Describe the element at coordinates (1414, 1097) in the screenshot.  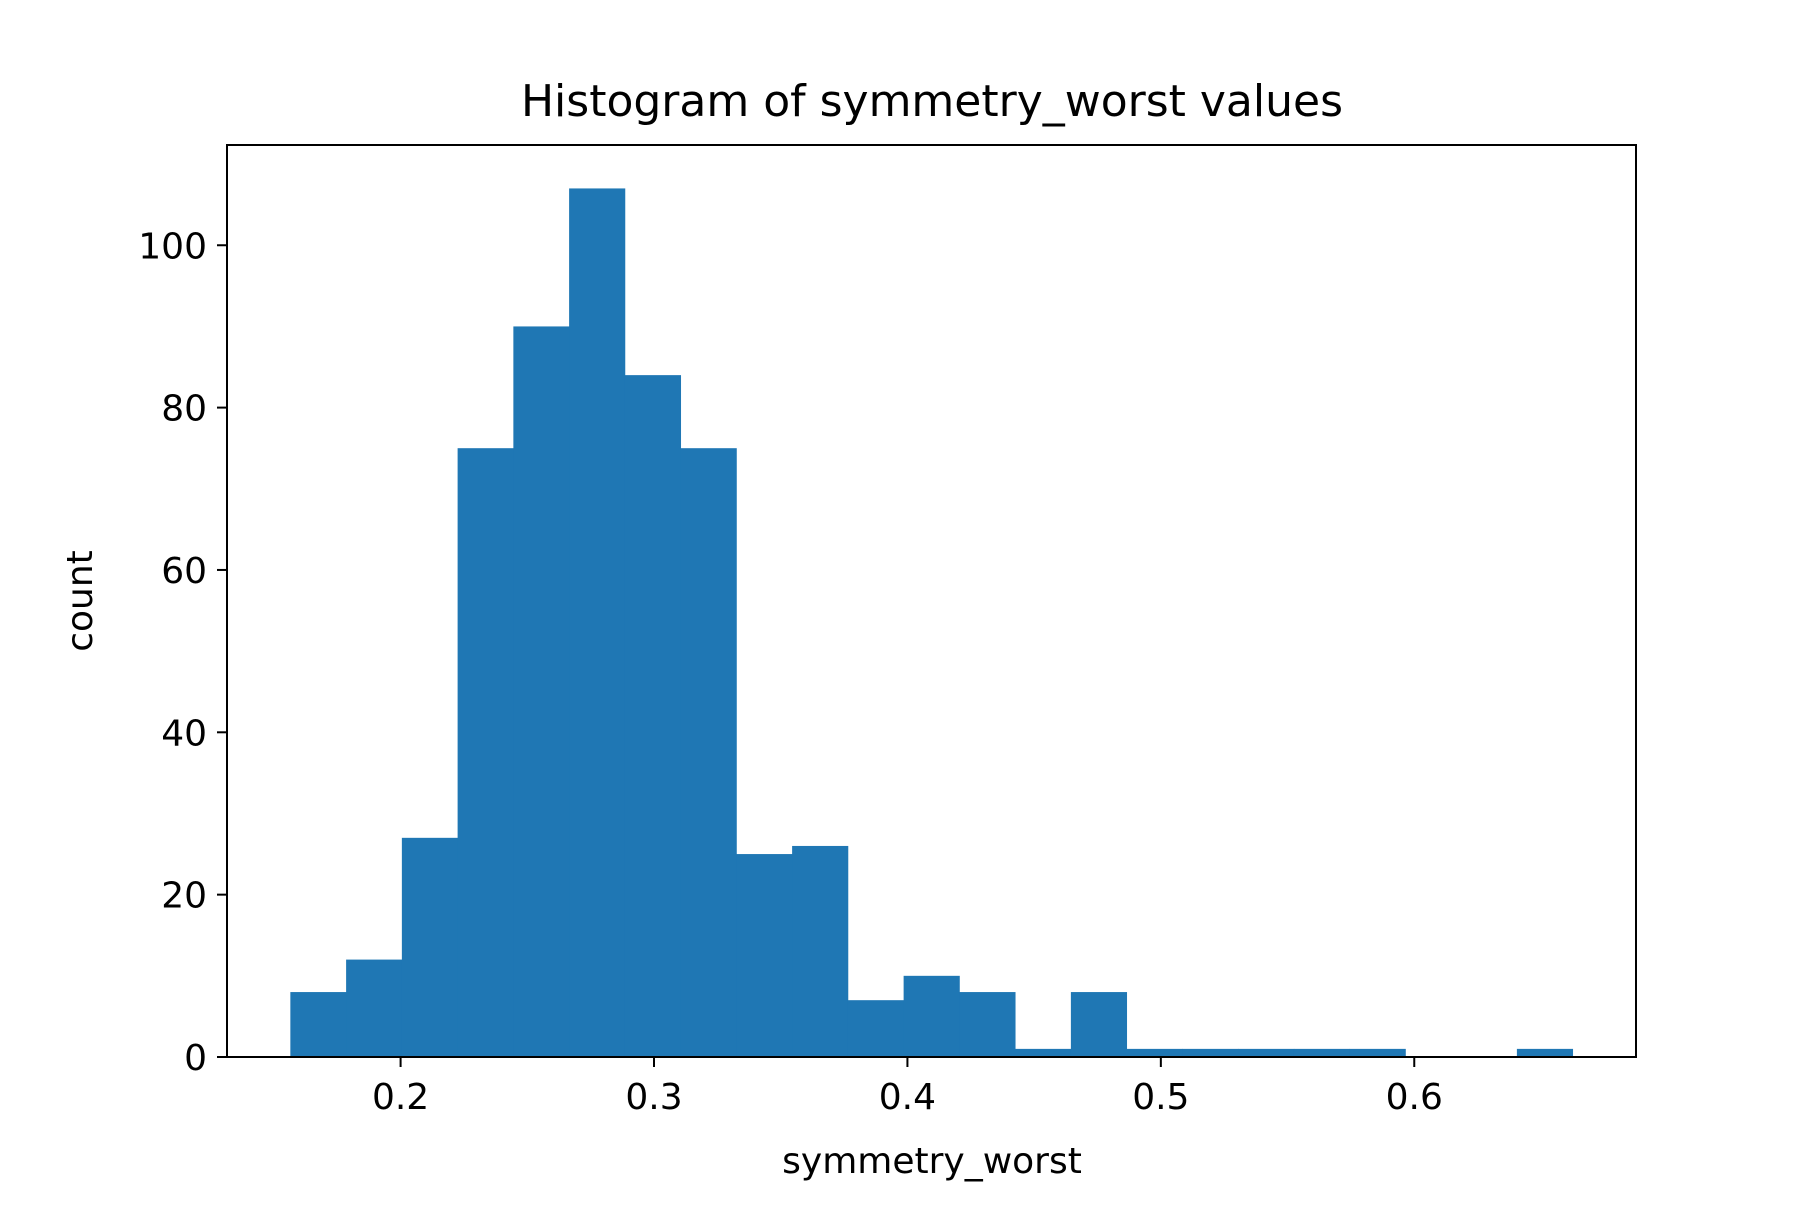
I see `x-tick-label: 0.6` at that location.